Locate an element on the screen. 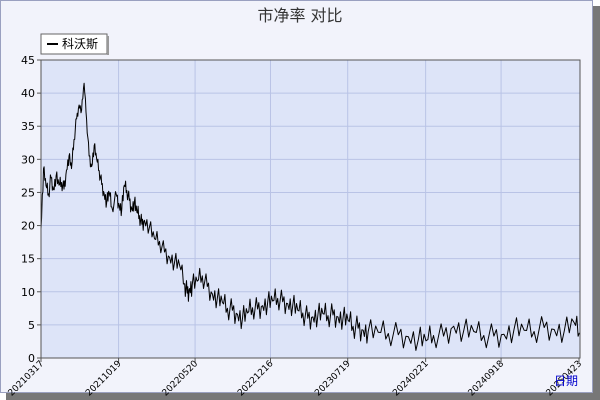  y-tick-label: 0 is located at coordinates (31, 358).